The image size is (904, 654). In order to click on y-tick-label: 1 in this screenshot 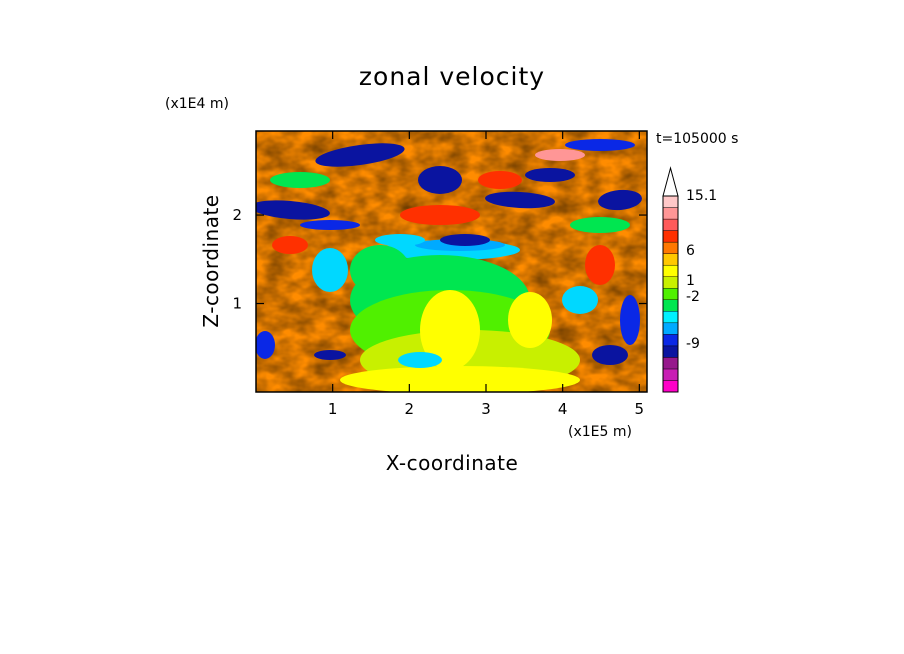, I will do `click(237, 304)`.